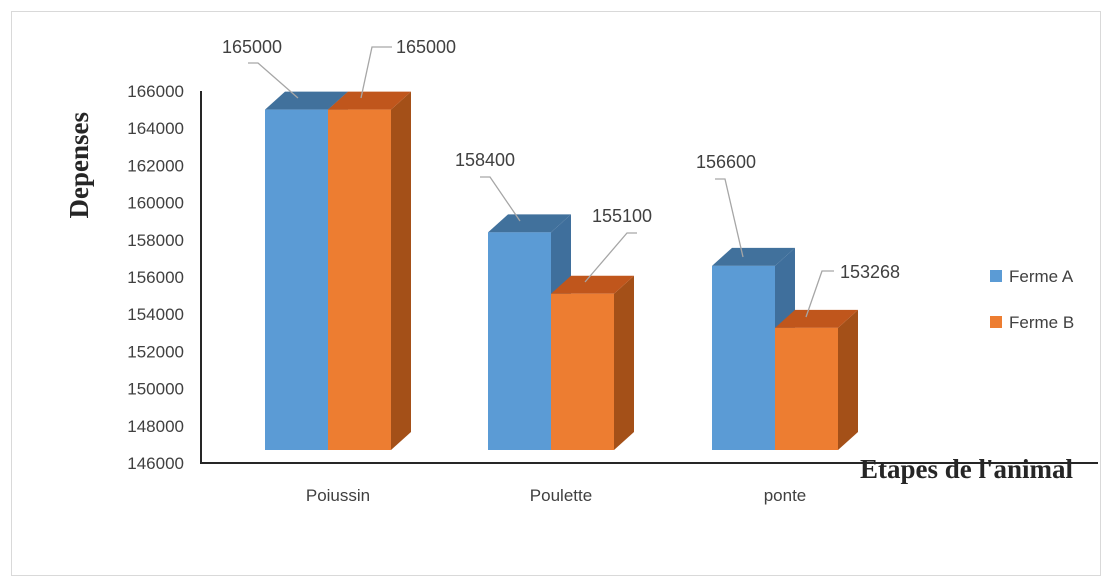 The image size is (1106, 583). Describe the element at coordinates (1032, 299) in the screenshot. I see `legend: Ferme A Ferme B` at that location.